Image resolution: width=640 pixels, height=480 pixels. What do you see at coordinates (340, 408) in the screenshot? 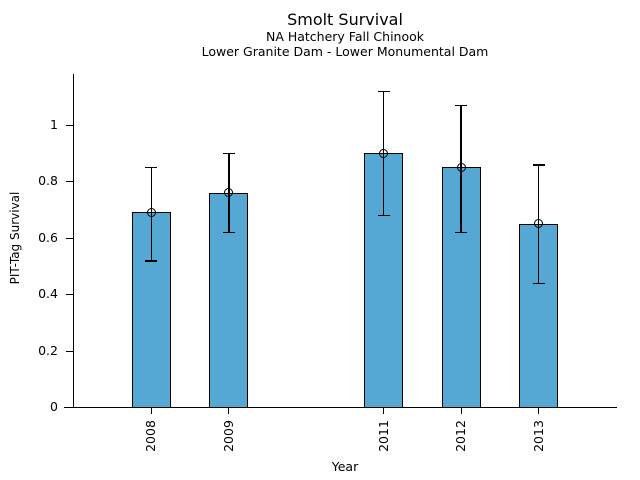
I see `x-axis` at bounding box center [340, 408].